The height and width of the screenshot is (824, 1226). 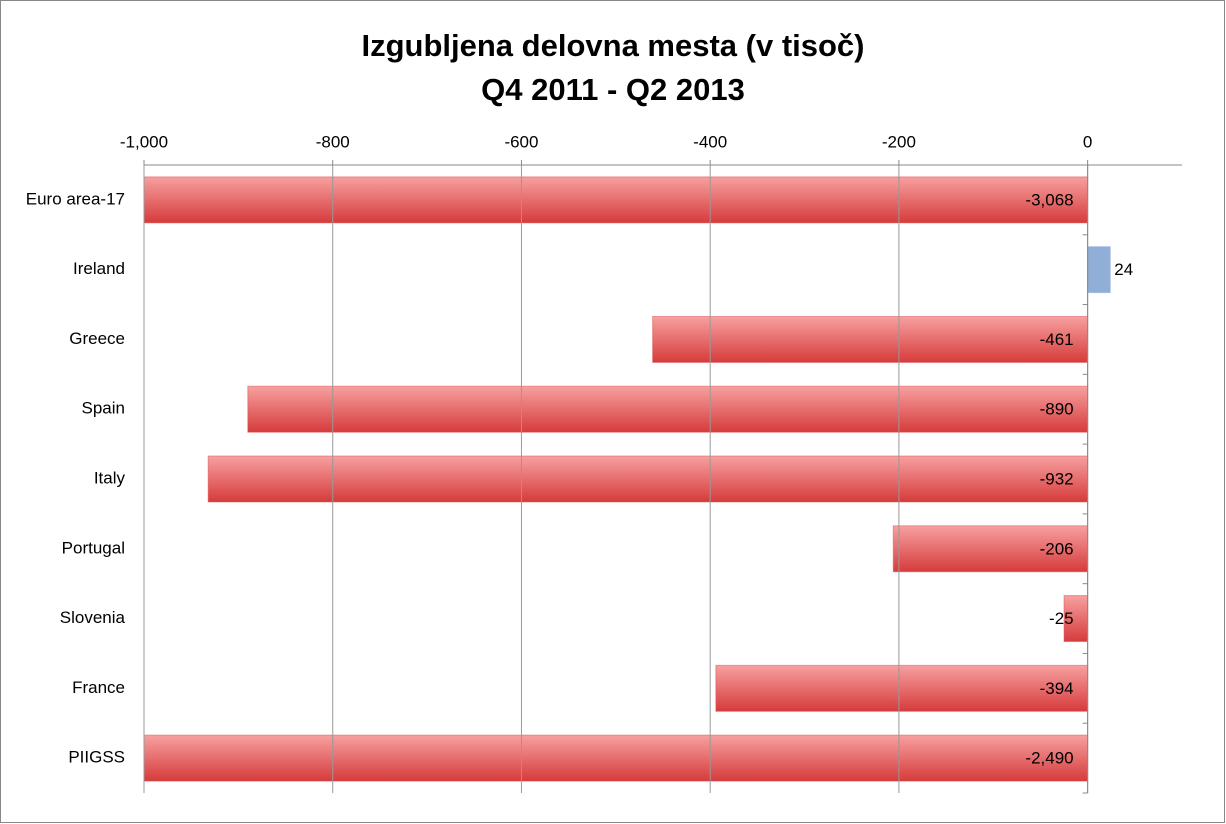 What do you see at coordinates (93, 617) in the screenshot?
I see `y-tick-label: Slovenia` at bounding box center [93, 617].